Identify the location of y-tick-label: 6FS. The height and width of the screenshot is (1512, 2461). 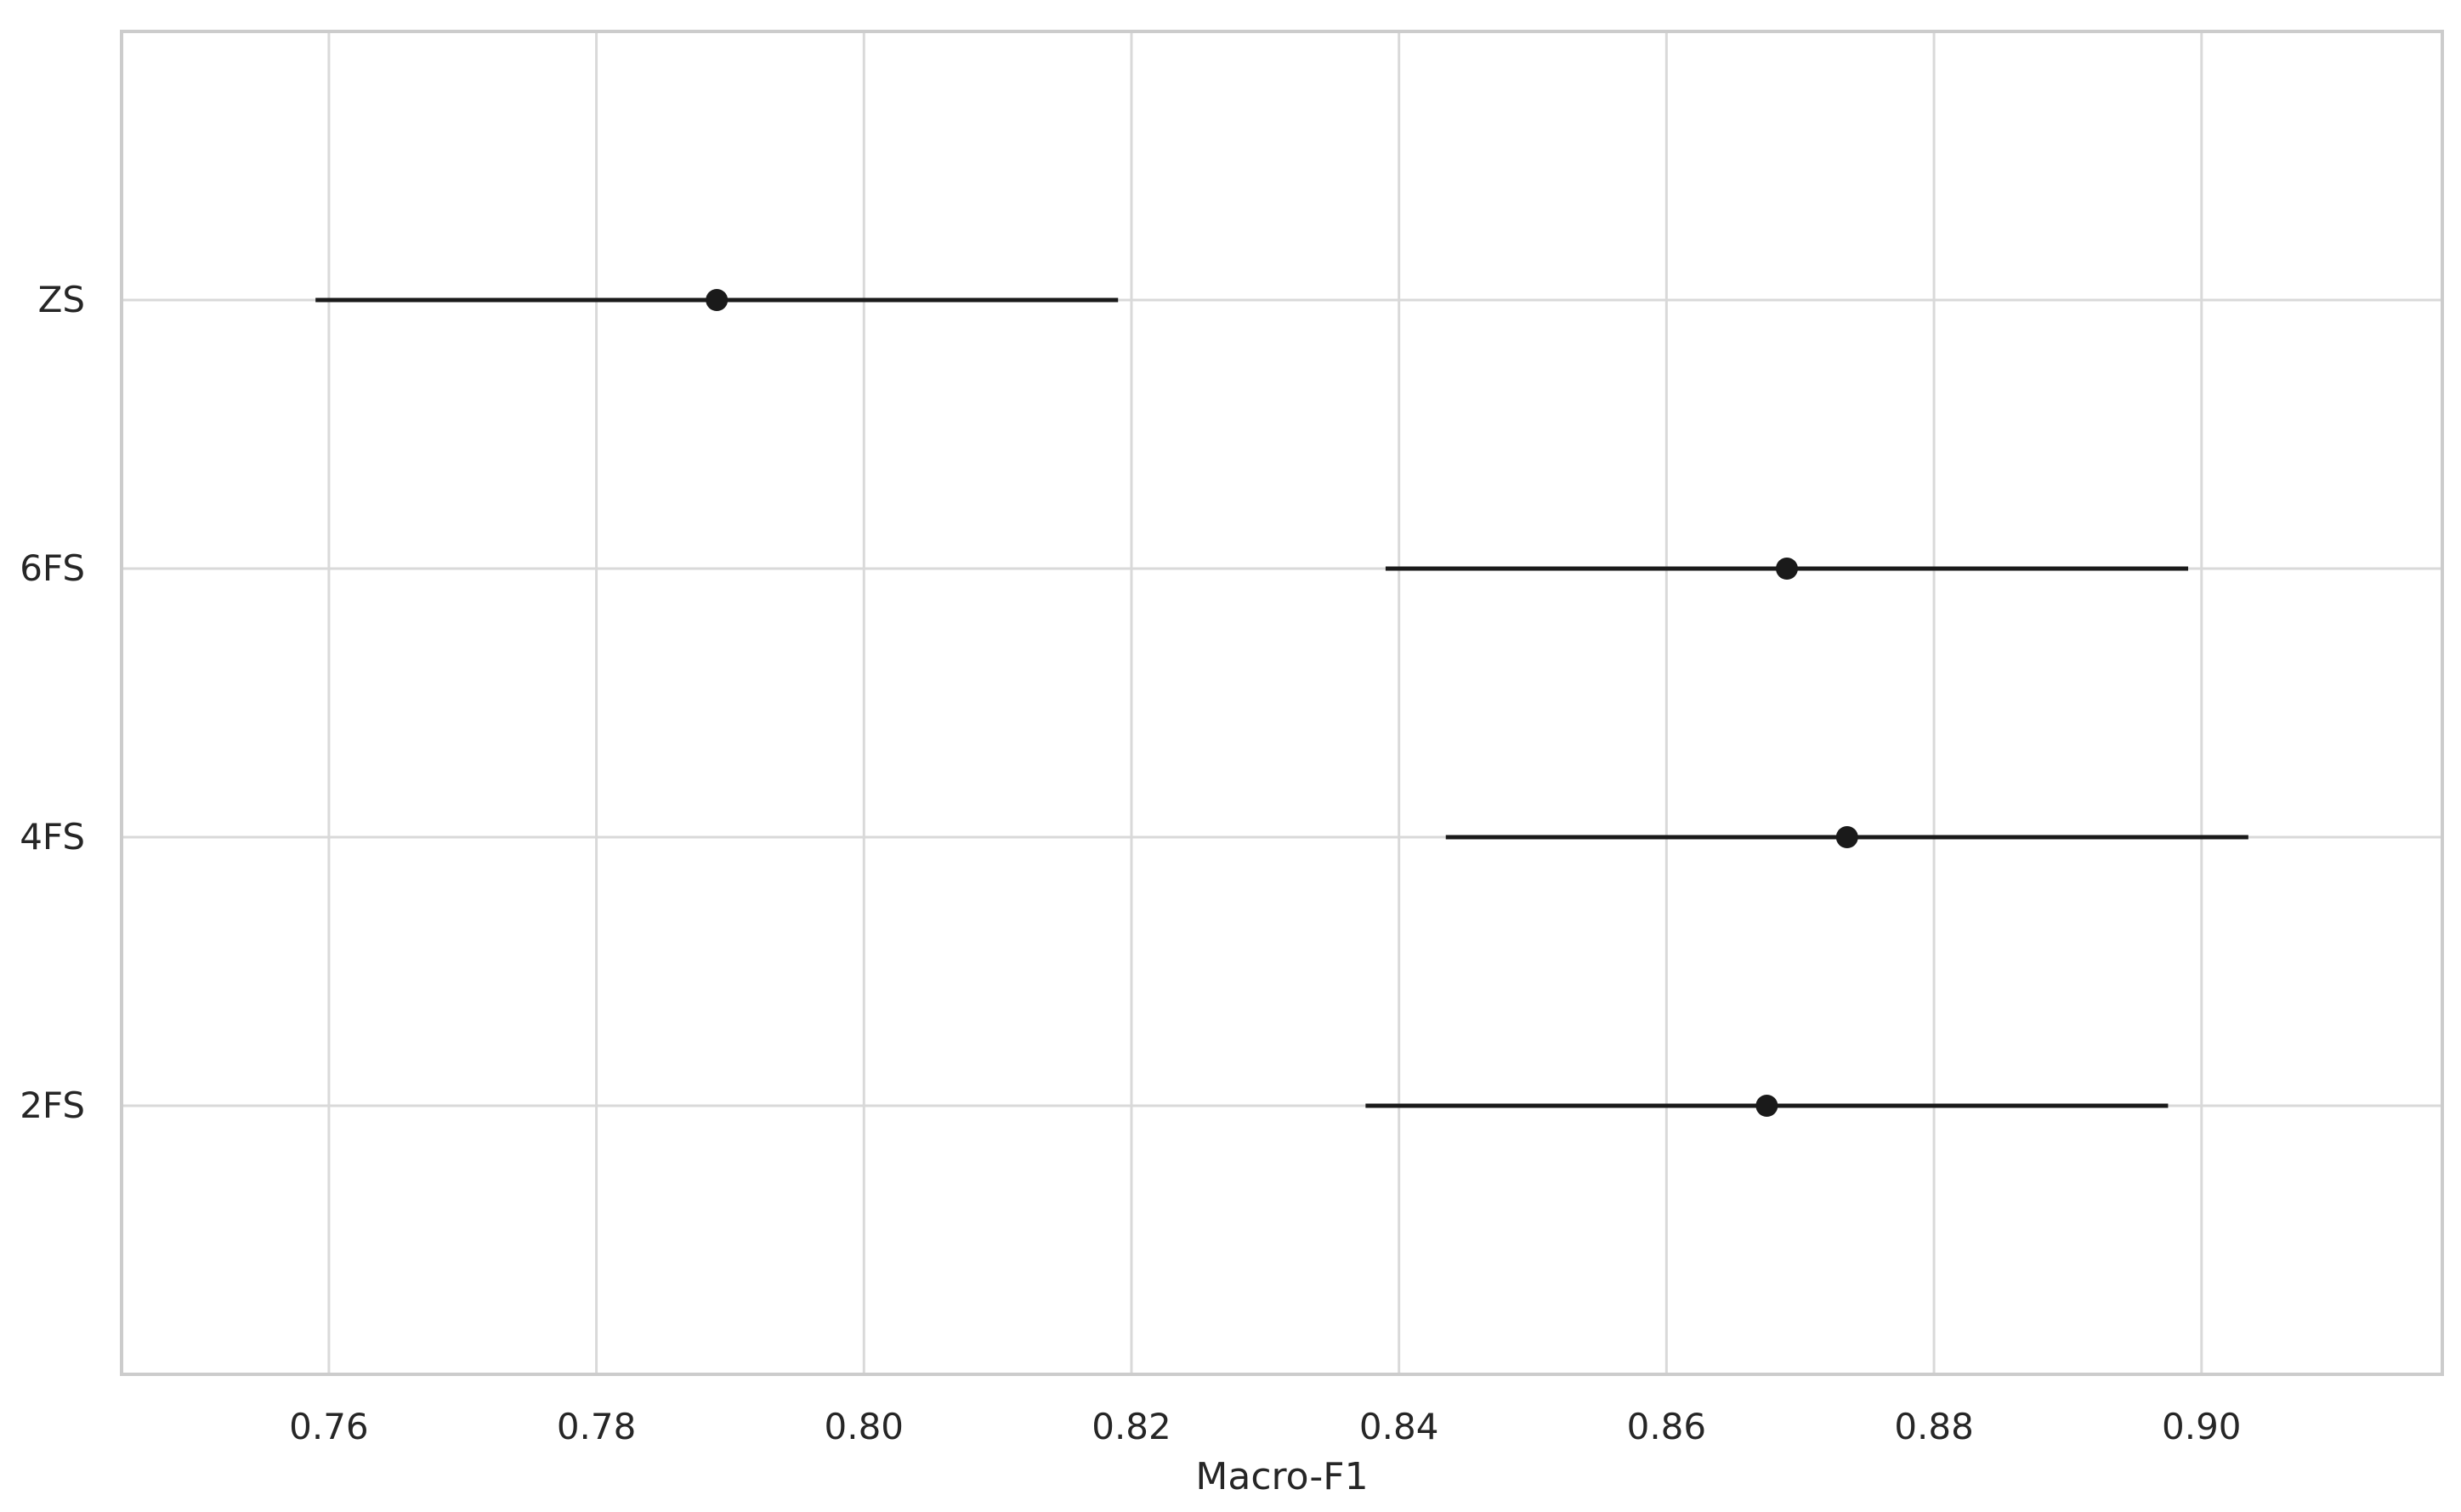
(53, 568).